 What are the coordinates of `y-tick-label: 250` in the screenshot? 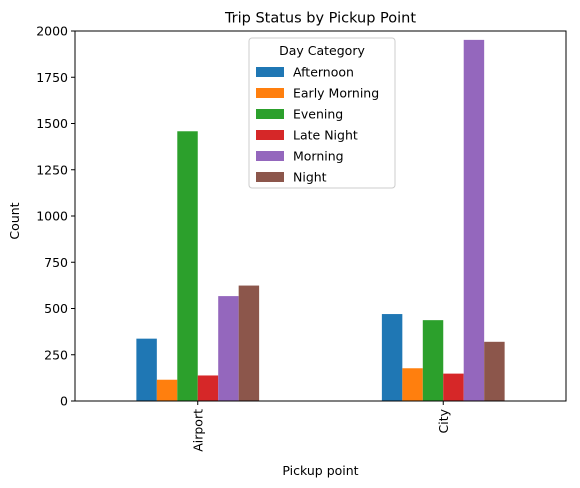 It's located at (56, 354).